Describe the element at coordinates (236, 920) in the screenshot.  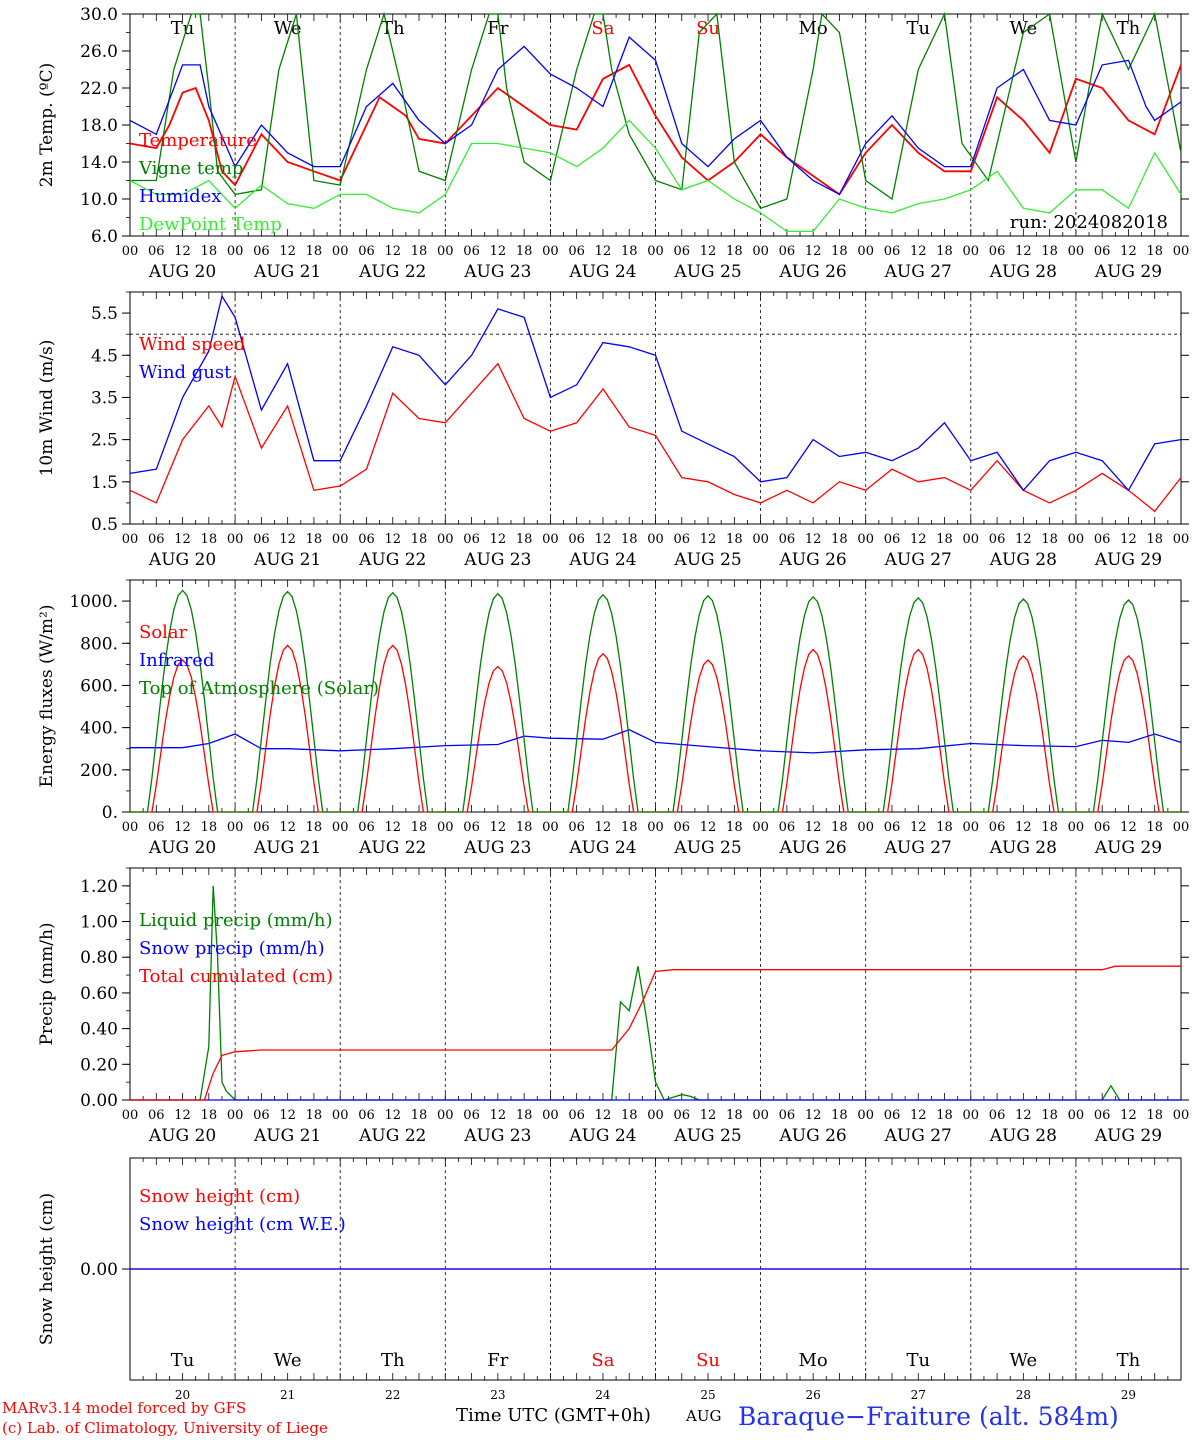
I see `legend-entry: Liquid precip (mm/h)` at that location.